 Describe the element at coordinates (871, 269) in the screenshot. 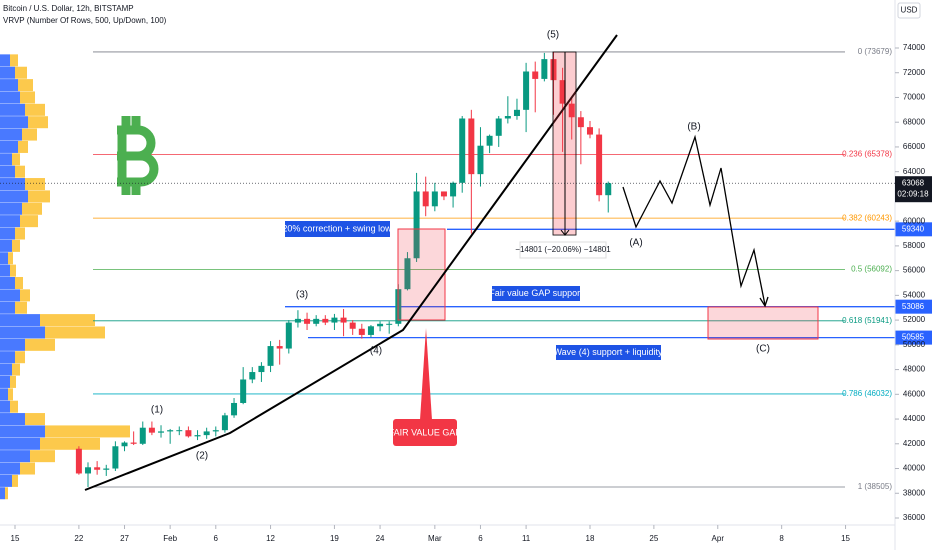

I see `fib-label: 0.5 (56092)` at that location.